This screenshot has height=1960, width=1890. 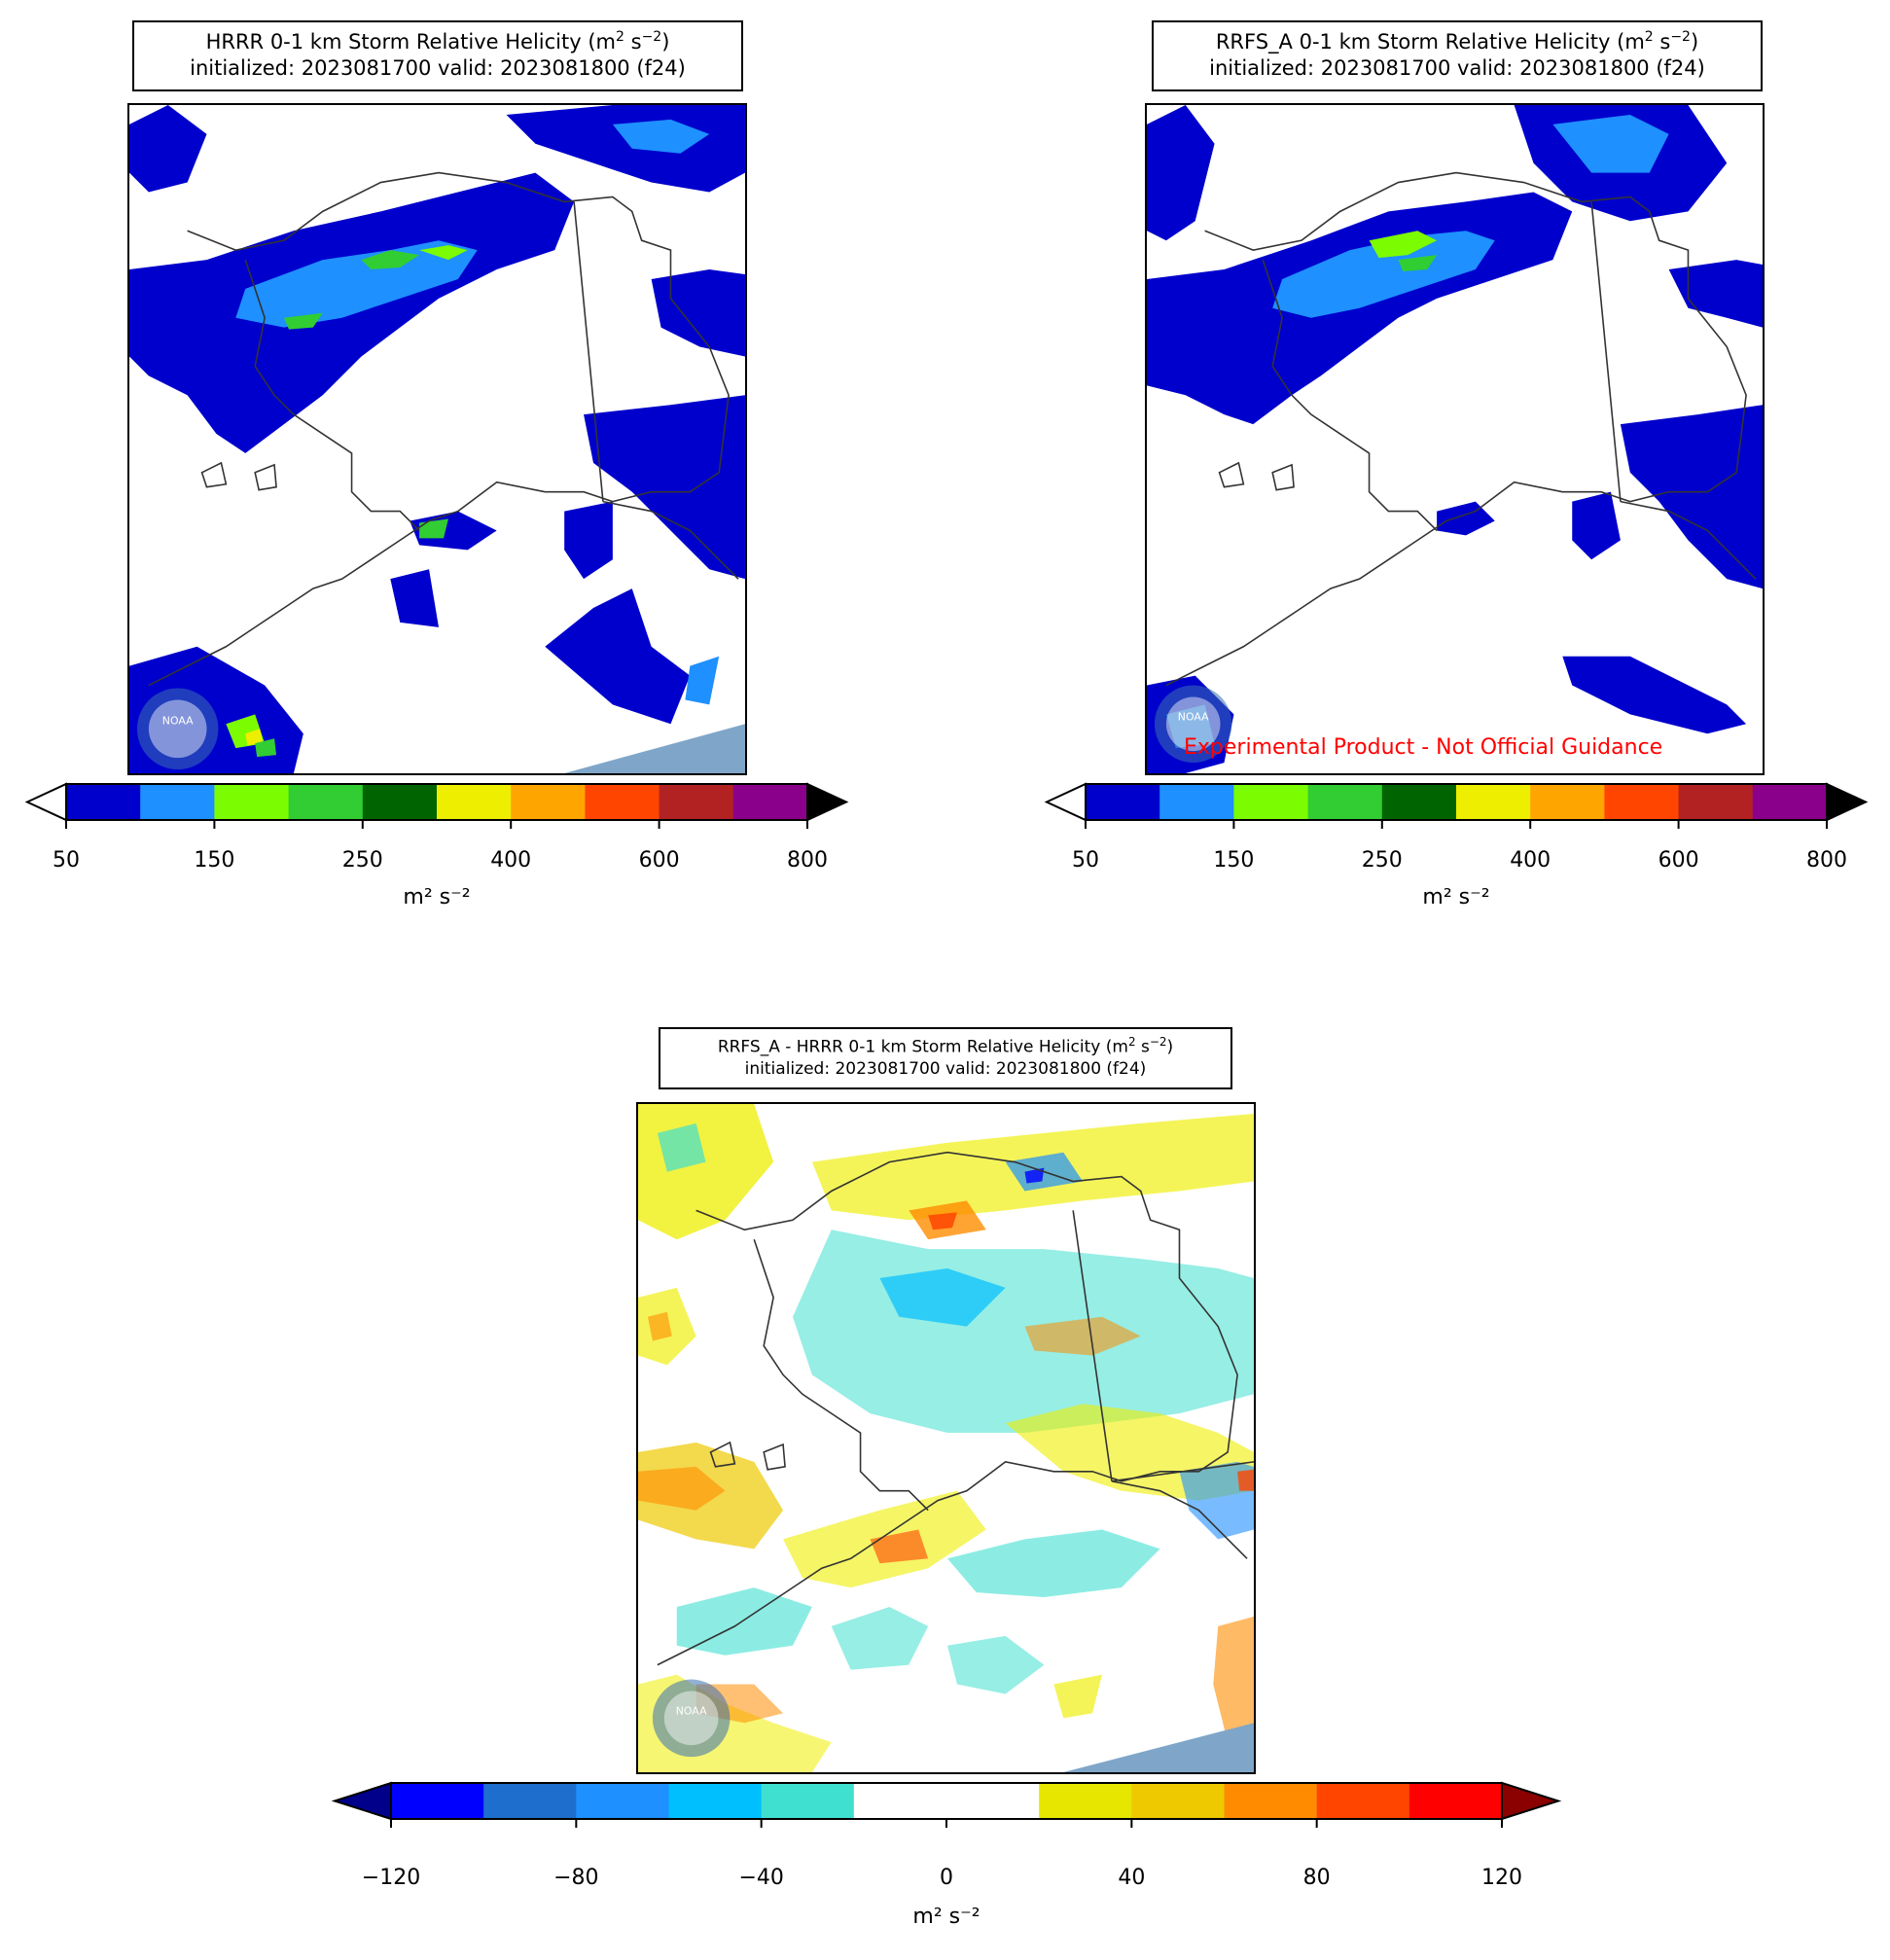 What do you see at coordinates (1461, 429) in the screenshot?
I see `rrfs-coastlines` at bounding box center [1461, 429].